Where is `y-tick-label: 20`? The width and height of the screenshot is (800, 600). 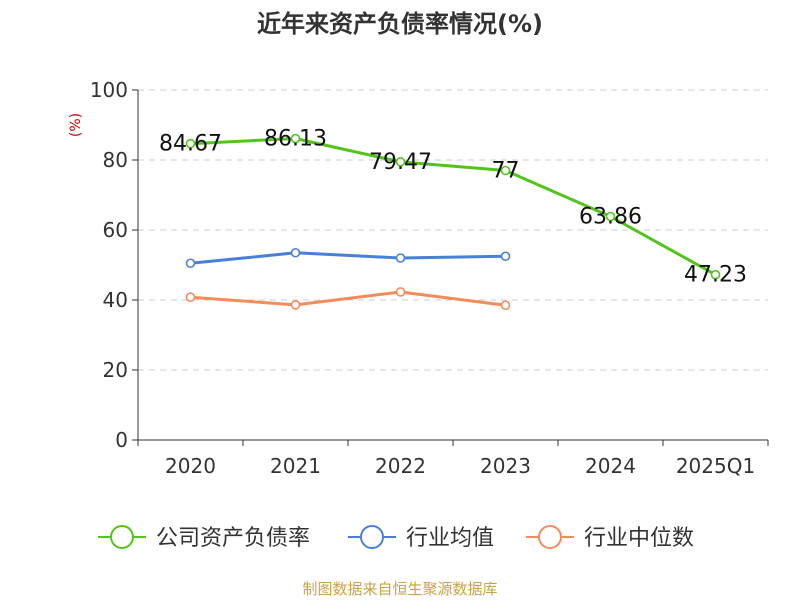
y-tick-label: 20 is located at coordinates (115, 370).